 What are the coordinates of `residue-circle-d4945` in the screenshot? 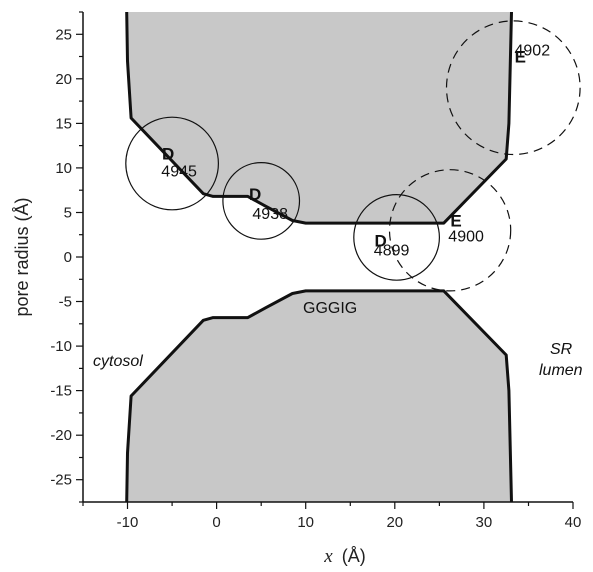 It's located at (172, 163).